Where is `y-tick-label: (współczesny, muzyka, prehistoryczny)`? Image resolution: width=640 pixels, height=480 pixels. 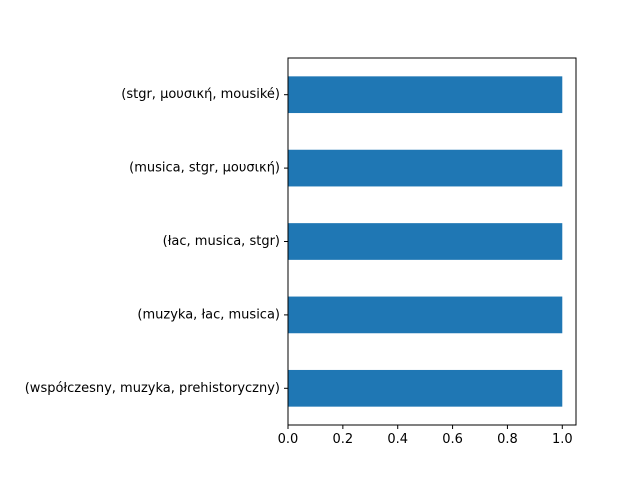
y-tick-label: (współczesny, muzyka, prehistoryczny) is located at coordinates (152, 388).